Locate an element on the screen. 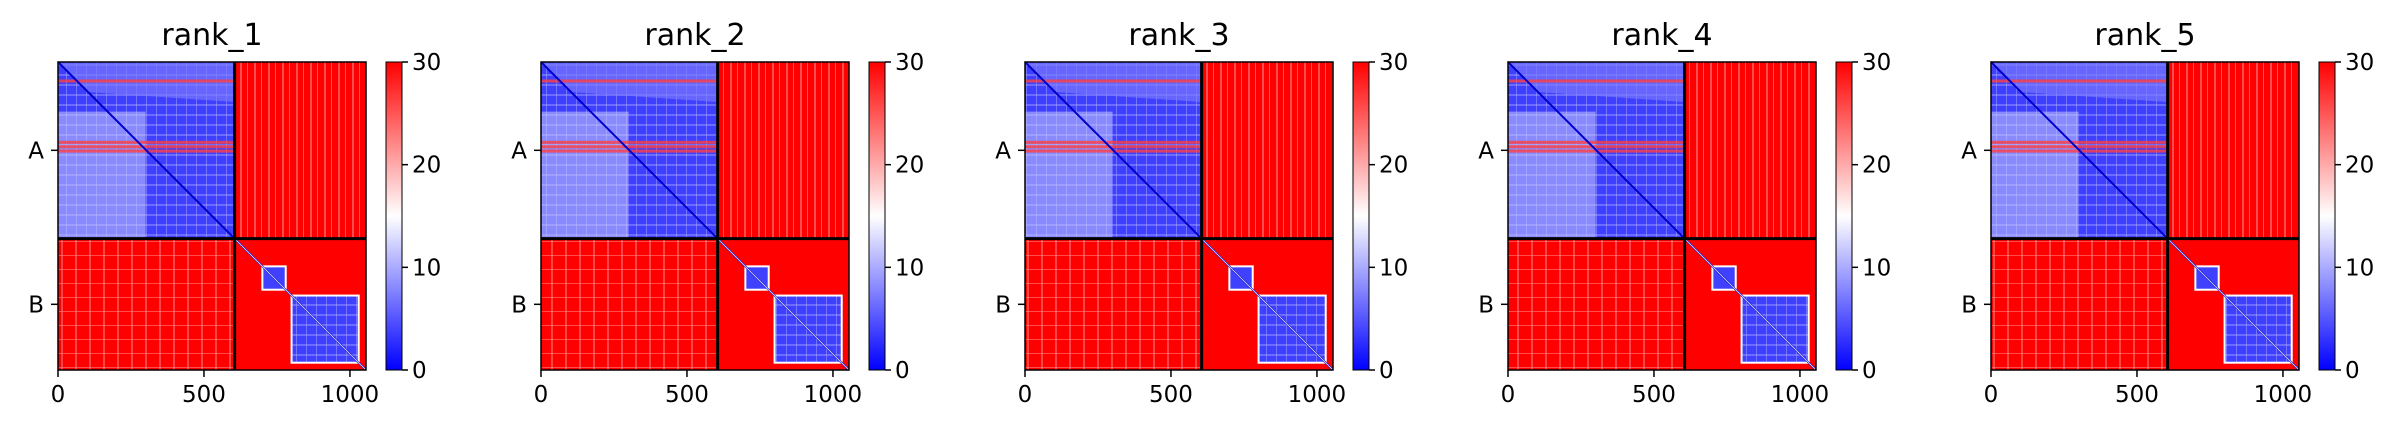  panel-title: rank_1 is located at coordinates (211, 35).